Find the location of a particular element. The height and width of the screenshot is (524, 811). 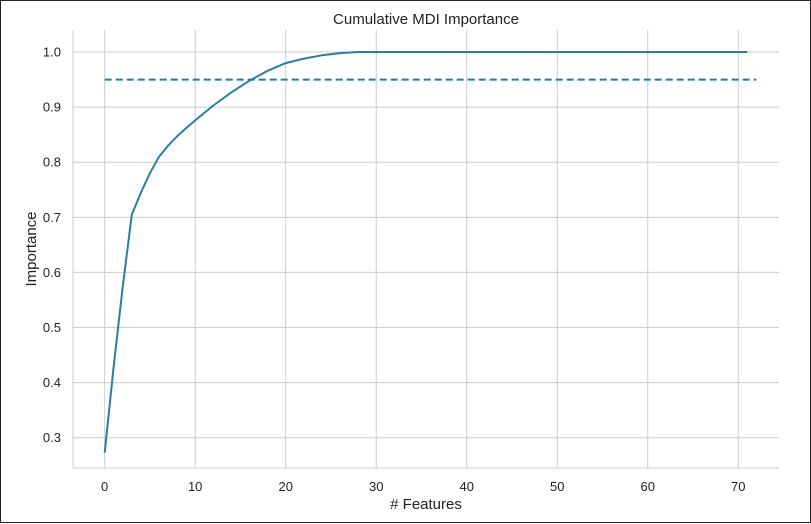

y-tick-label: 0.3 is located at coordinates (52, 437).